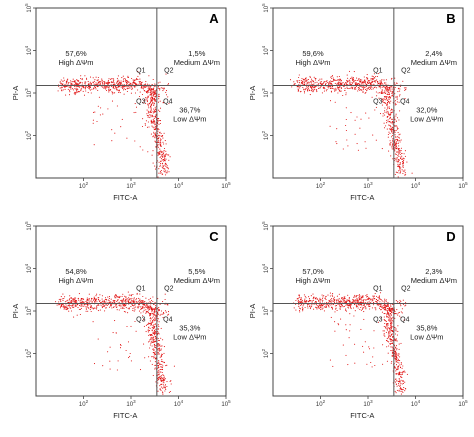  Describe the element at coordinates (125, 415) in the screenshot. I see `x-axis-label: FITC-A` at that location.